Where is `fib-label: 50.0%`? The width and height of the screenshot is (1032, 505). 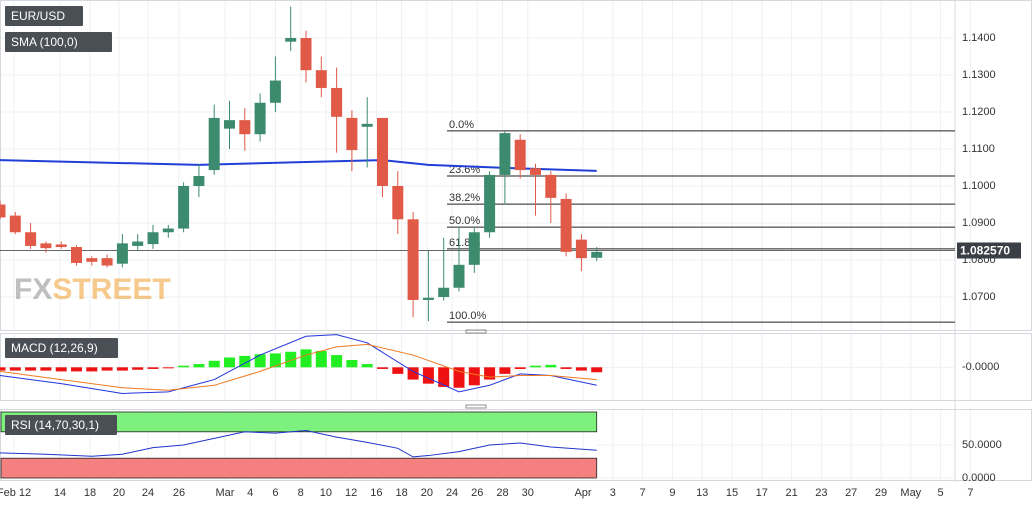
fib-label: 50.0% is located at coordinates (464, 221).